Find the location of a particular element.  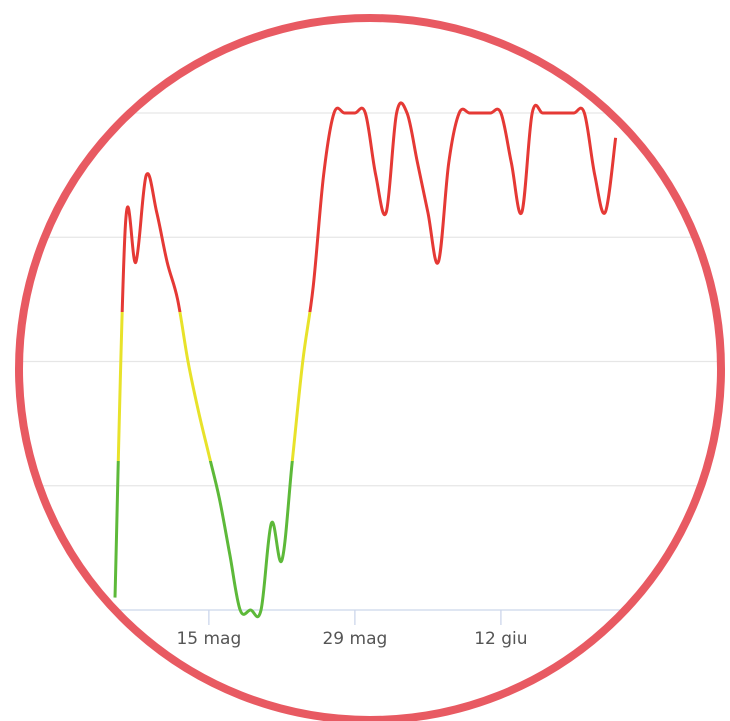

x-tick-label: 29 mag is located at coordinates (354, 639).